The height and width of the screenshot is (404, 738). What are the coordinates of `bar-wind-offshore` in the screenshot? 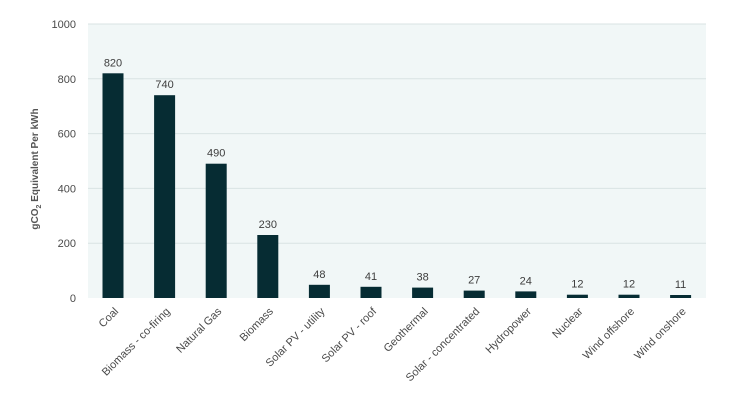 It's located at (629, 296).